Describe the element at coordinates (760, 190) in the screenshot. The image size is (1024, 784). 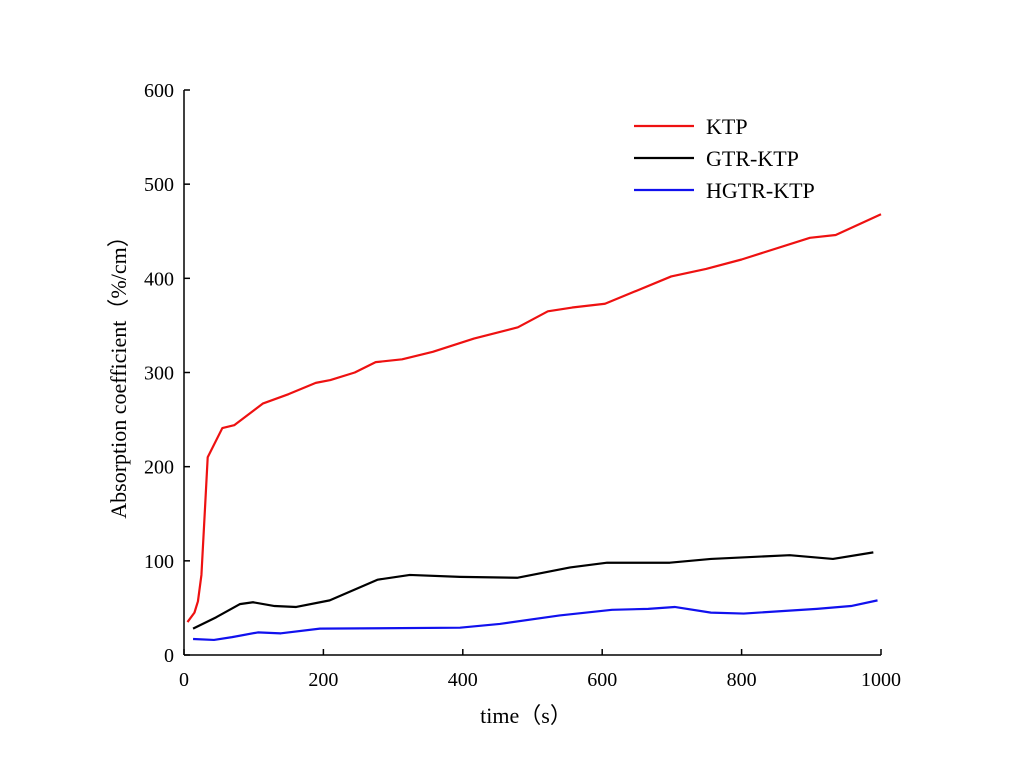
I see `legend-label: HGTR-KTP` at that location.